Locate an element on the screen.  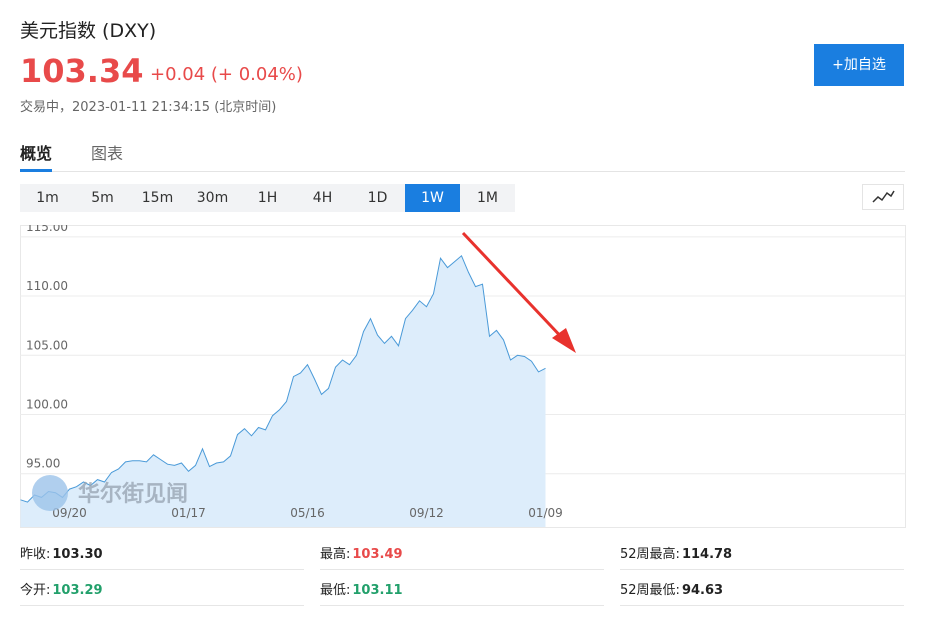
x-tick-label: 09/12 is located at coordinates (426, 513).